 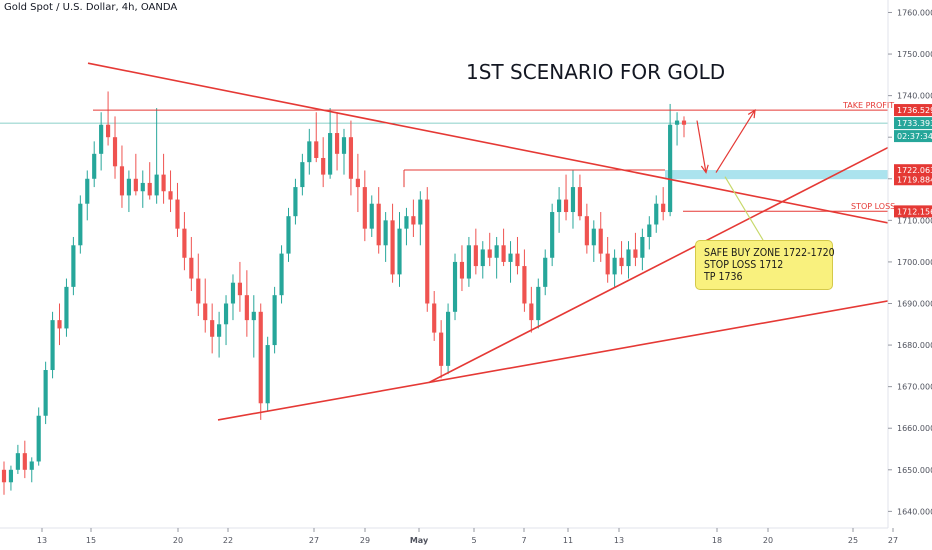 I want to click on price-tag-text: 1719.884, so click(x=914, y=179).